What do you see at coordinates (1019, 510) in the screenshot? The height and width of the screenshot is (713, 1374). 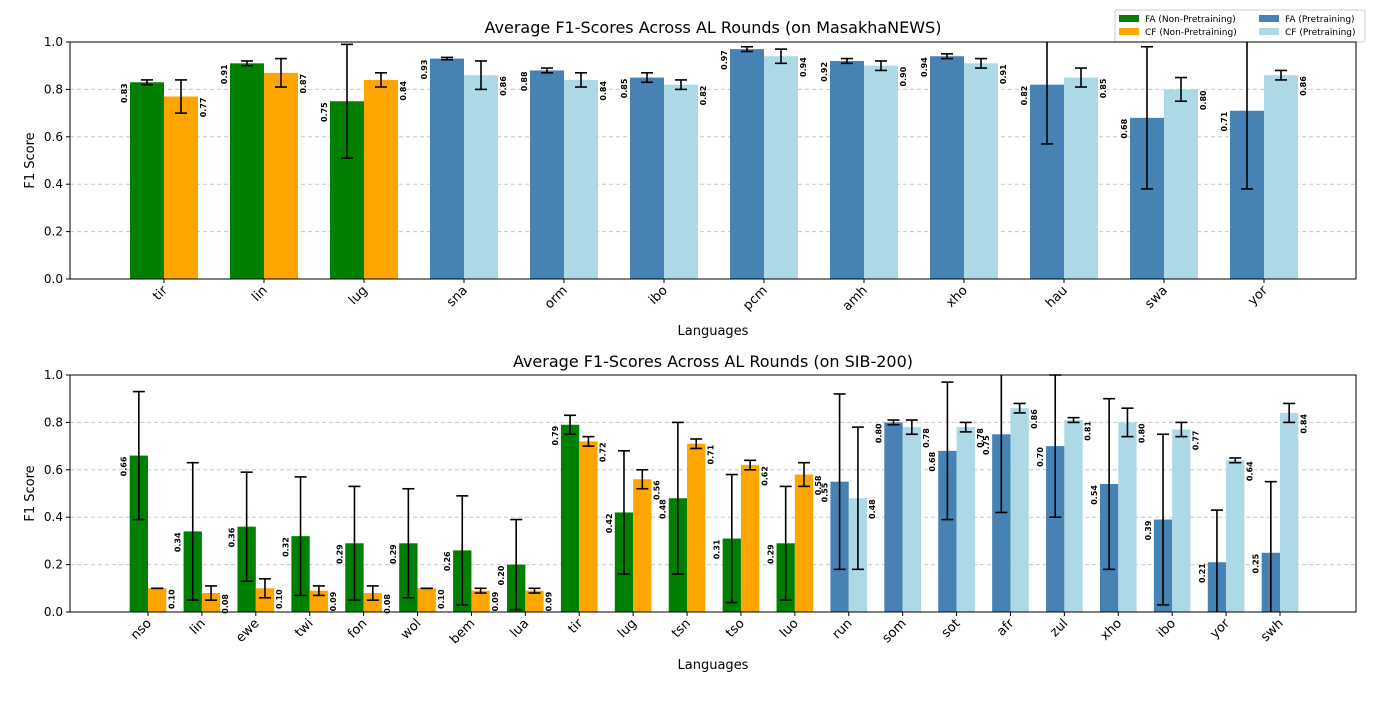 I see `bar-cf-afr` at bounding box center [1019, 510].